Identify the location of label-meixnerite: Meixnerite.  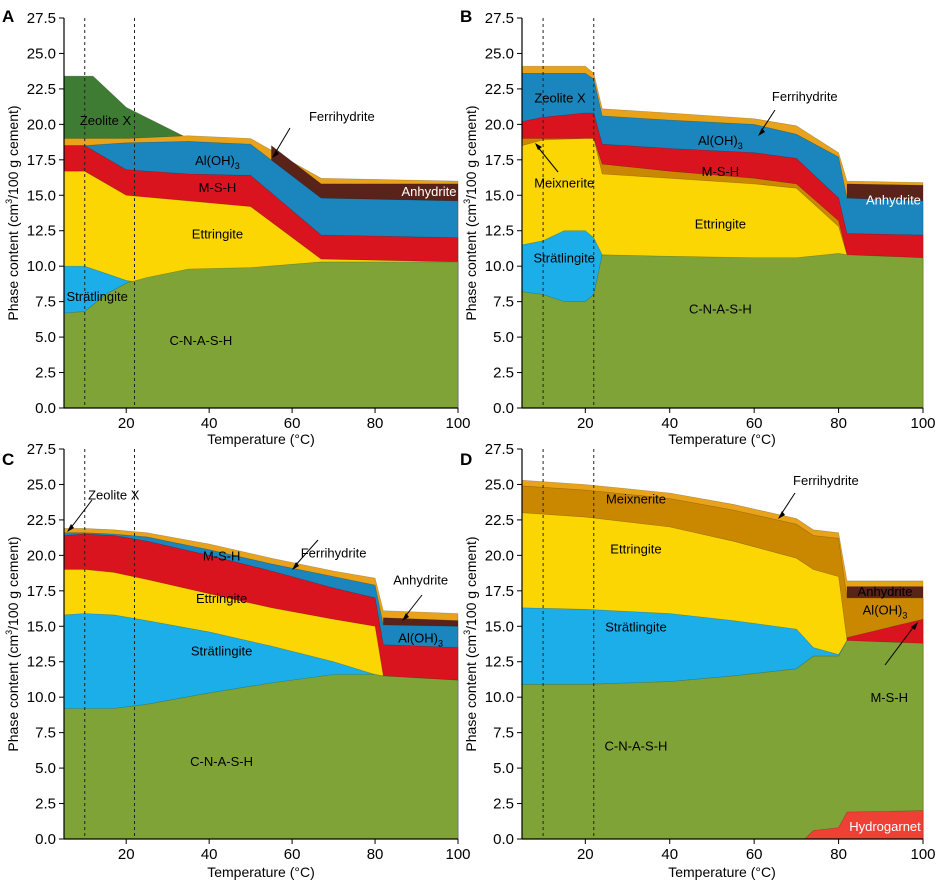
(636, 499).